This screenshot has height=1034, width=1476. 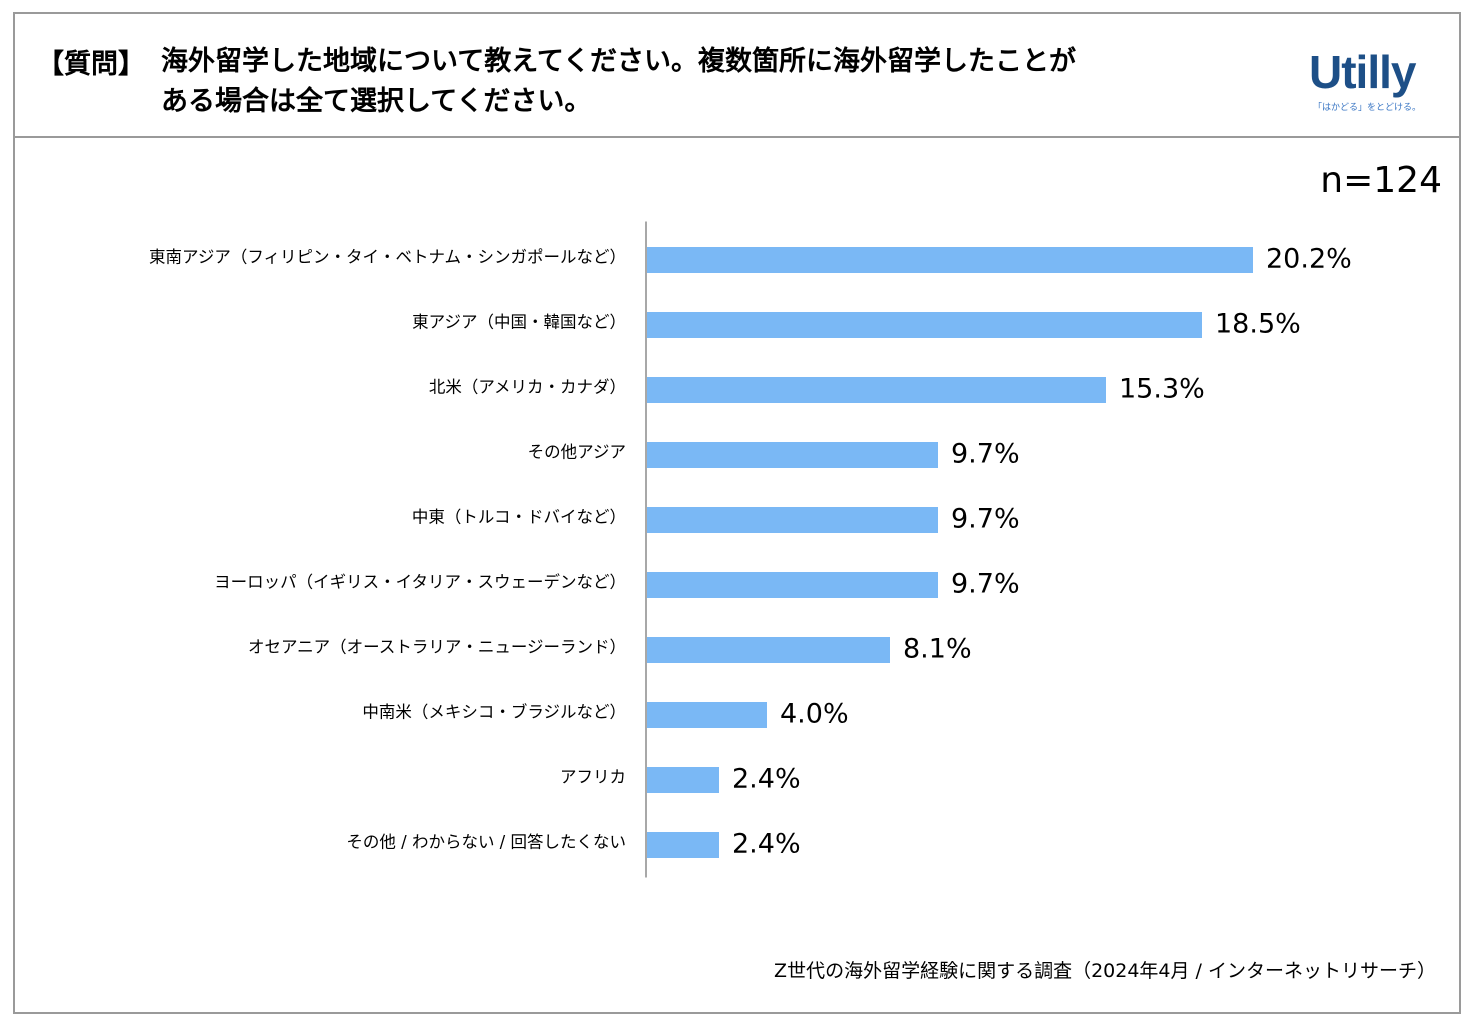 I want to click on category-label: アフリカ, so click(x=593, y=777).